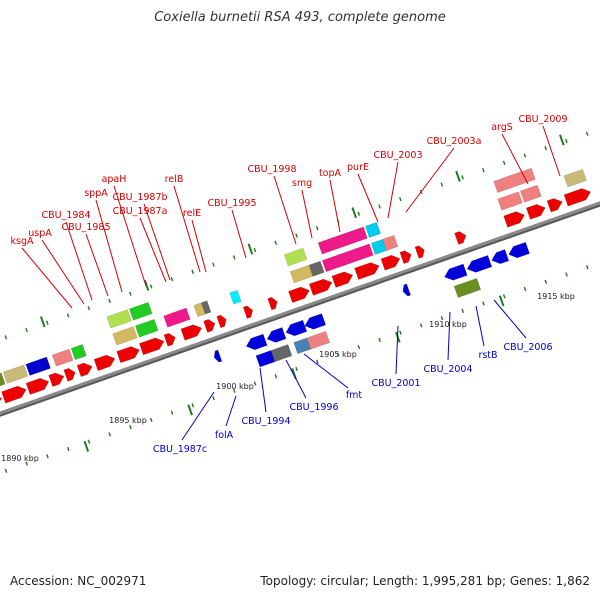  Describe the element at coordinates (397, 155) in the screenshot. I see `gene-label-cbu-2003: CBU_2003` at that location.